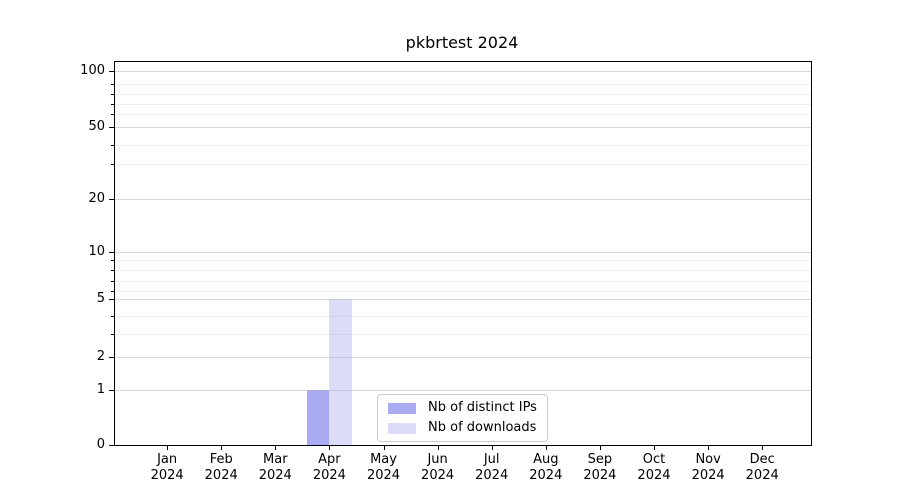 The image size is (900, 500). What do you see at coordinates (96, 127) in the screenshot?
I see `y-tick-label: 50` at bounding box center [96, 127].